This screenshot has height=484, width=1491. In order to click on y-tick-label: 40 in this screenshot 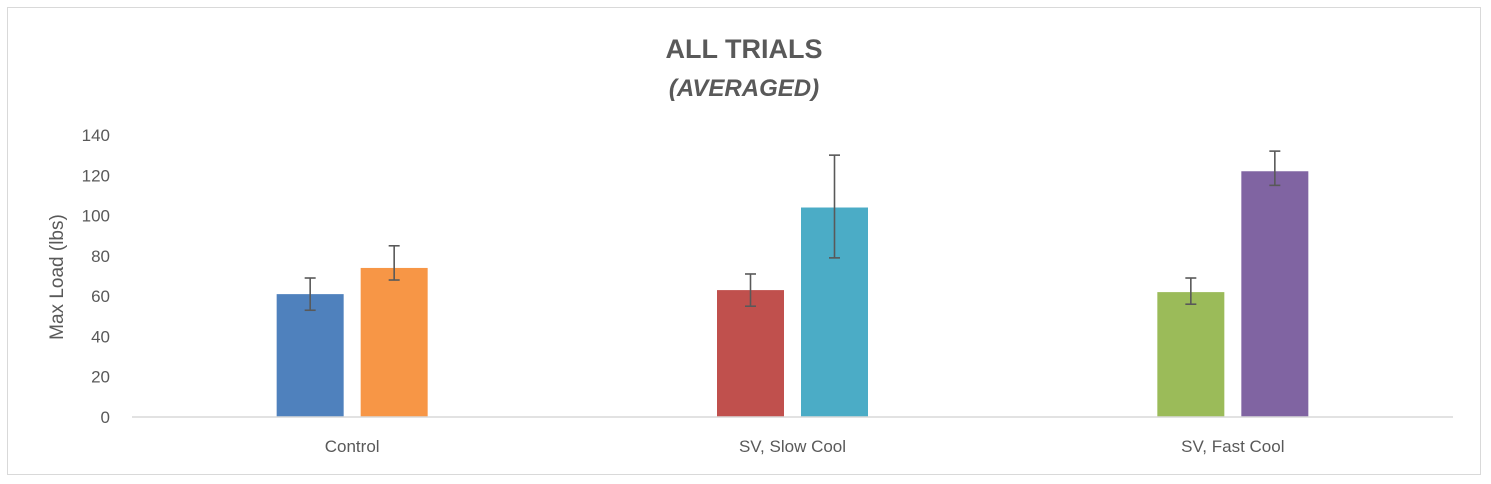, I will do `click(100, 336)`.